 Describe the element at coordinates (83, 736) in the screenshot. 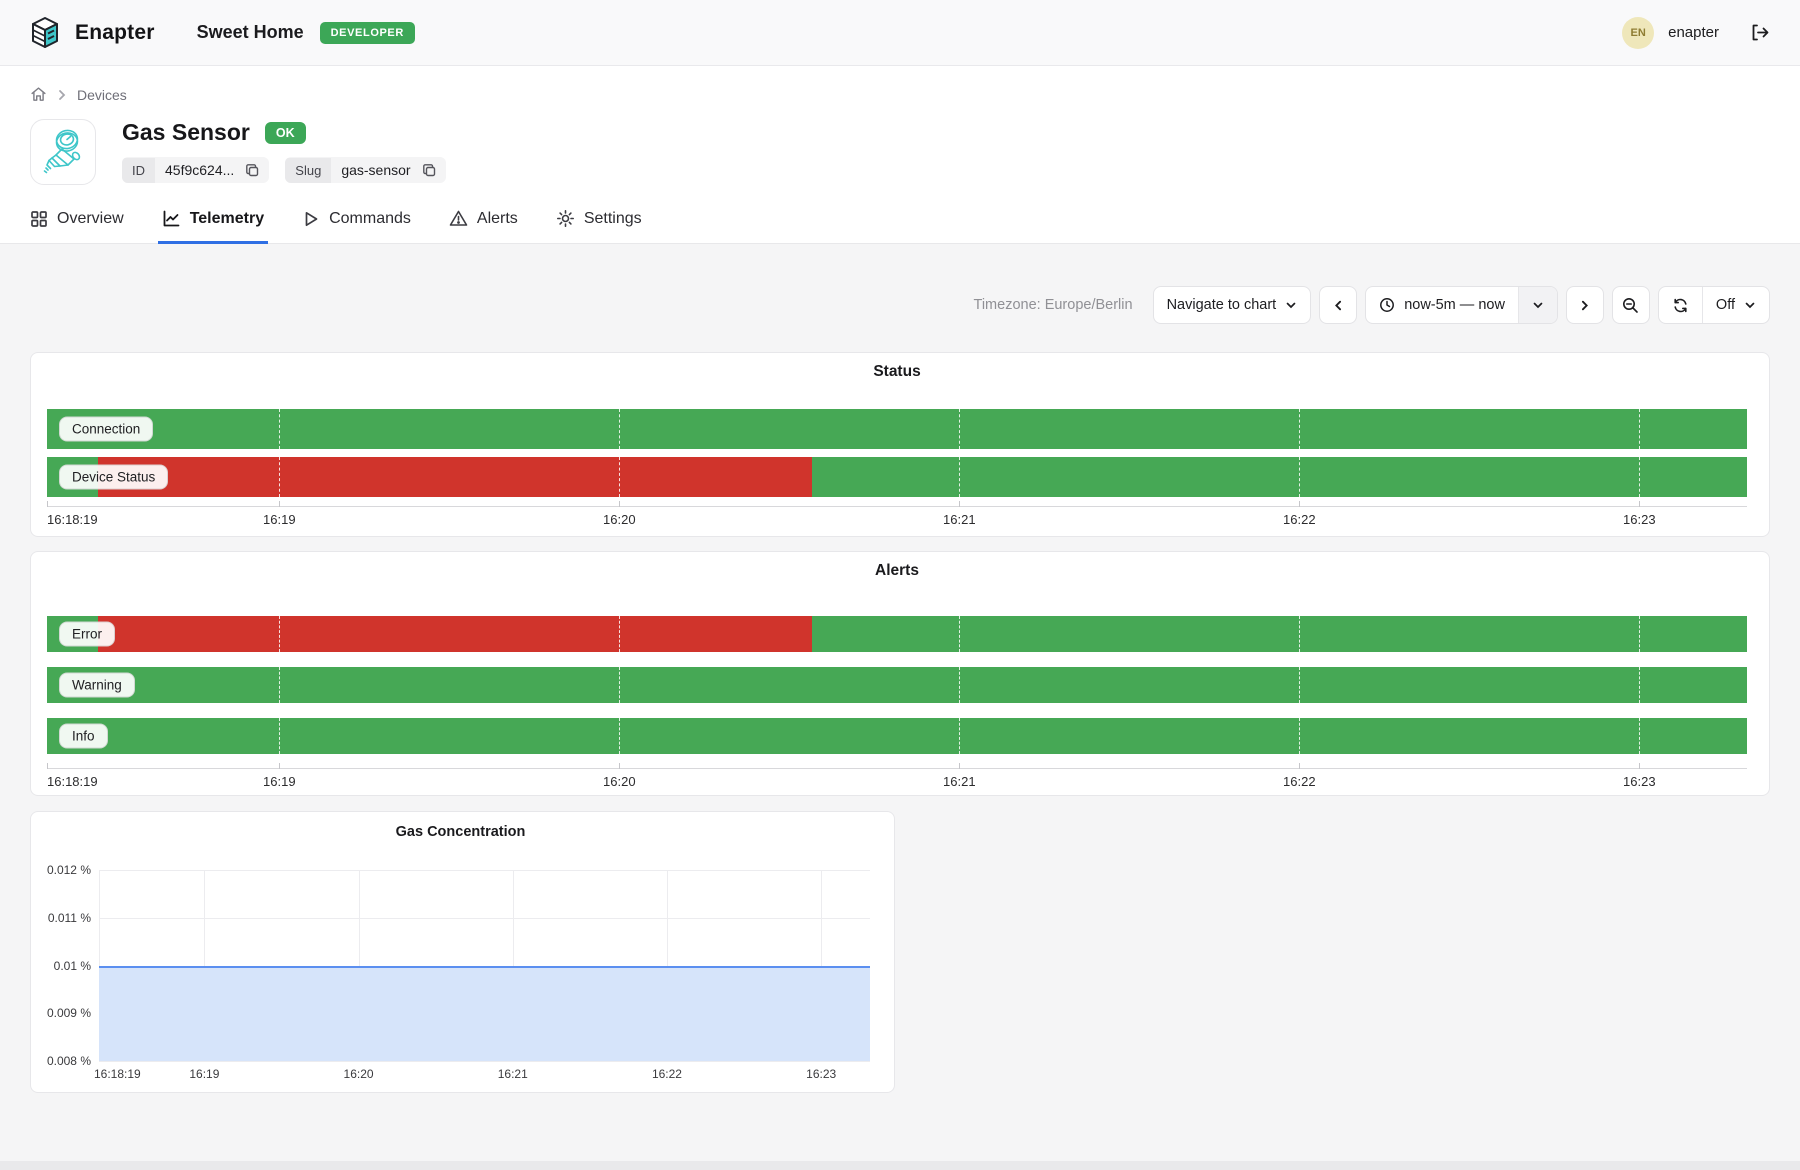

I see `timeline-row-label: Info` at that location.